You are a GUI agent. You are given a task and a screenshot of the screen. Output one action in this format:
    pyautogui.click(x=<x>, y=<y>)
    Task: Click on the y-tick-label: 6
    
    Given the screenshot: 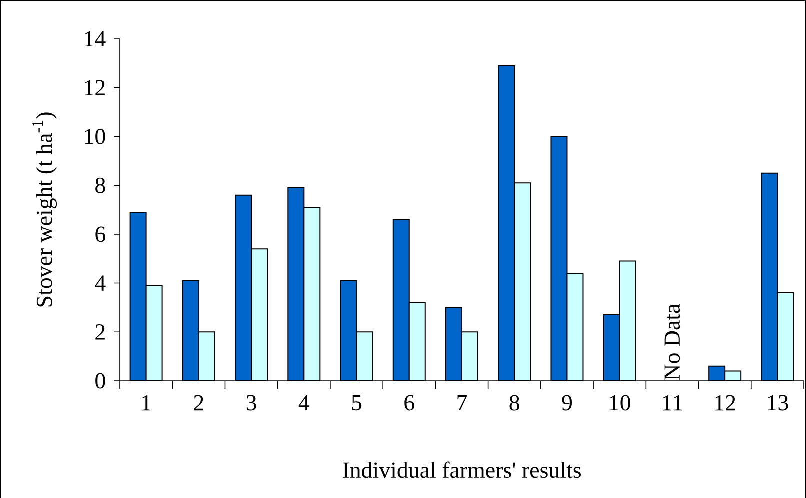 What is the action you would take?
    pyautogui.click(x=101, y=234)
    